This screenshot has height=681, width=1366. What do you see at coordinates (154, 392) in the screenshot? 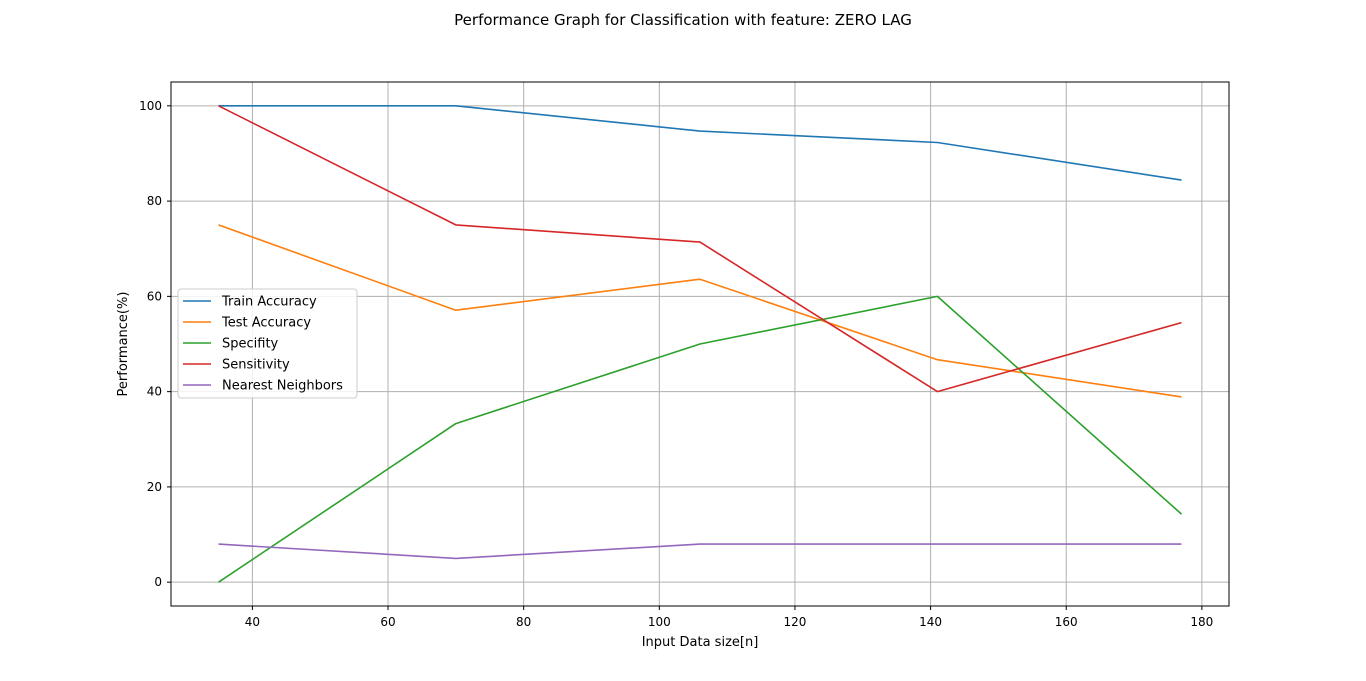
I see `y-tick-label: 40` at bounding box center [154, 392].